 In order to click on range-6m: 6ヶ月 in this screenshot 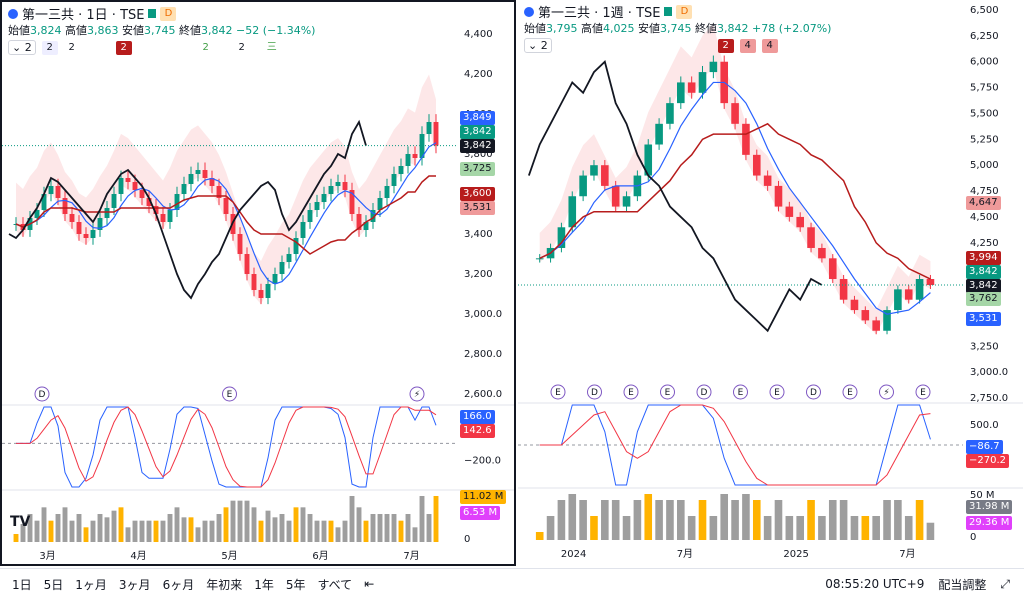, I will do `click(178, 584)`.